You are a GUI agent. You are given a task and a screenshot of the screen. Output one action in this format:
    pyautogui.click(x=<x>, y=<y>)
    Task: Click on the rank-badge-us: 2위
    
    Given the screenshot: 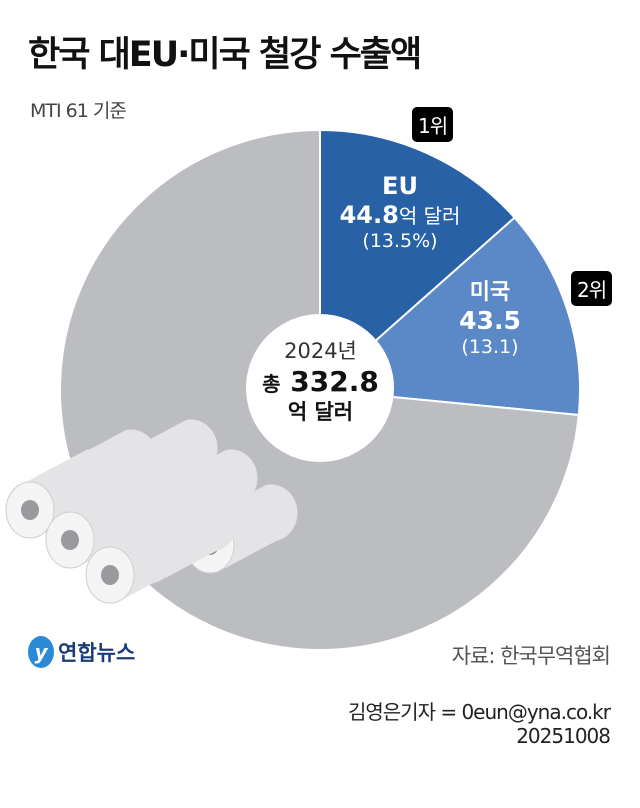 What is the action you would take?
    pyautogui.click(x=592, y=288)
    